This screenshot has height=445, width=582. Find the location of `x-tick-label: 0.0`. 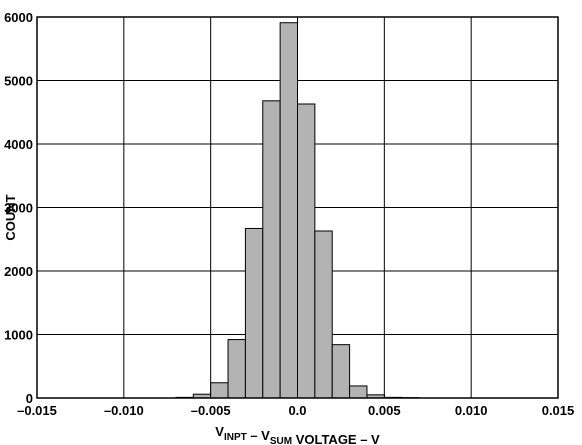

x-tick-label: 0.0 is located at coordinates (297, 410).